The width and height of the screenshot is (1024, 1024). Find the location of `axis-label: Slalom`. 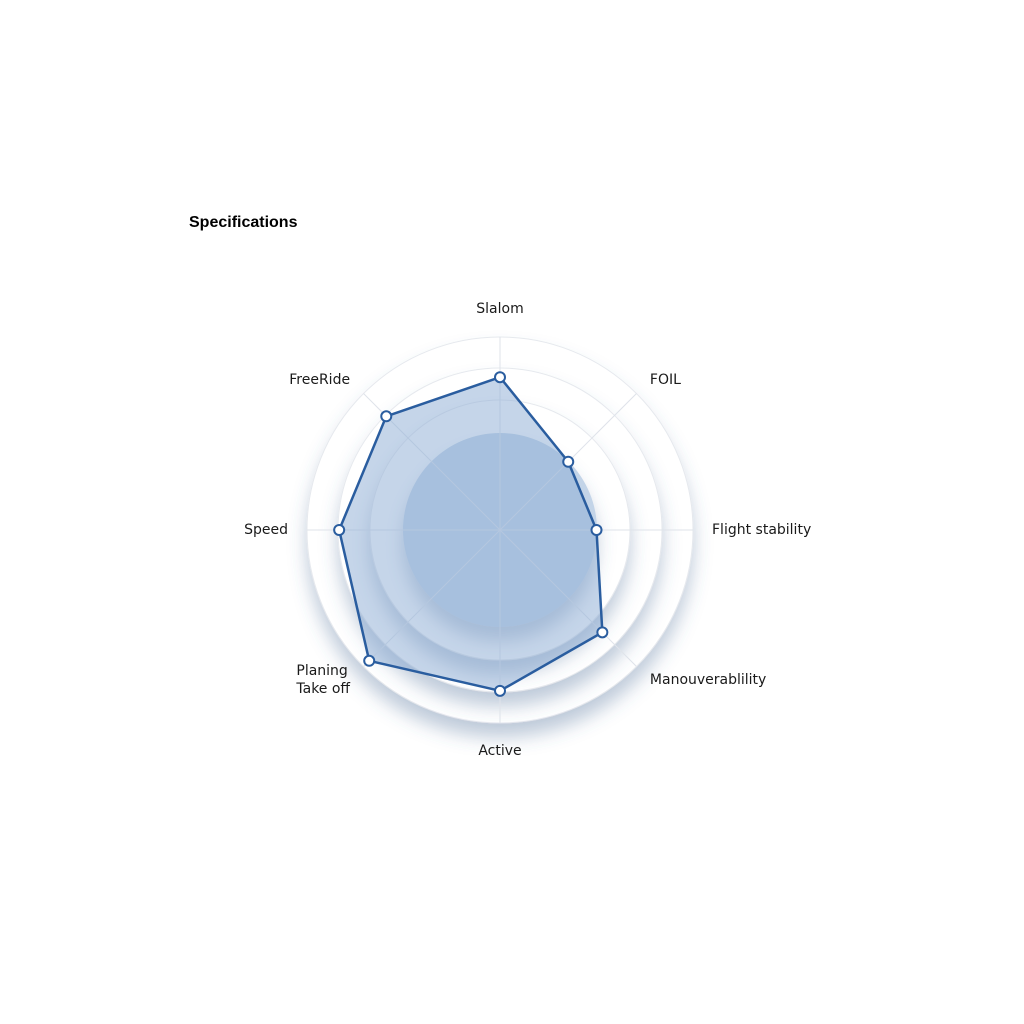

axis-label: Slalom is located at coordinates (500, 309).